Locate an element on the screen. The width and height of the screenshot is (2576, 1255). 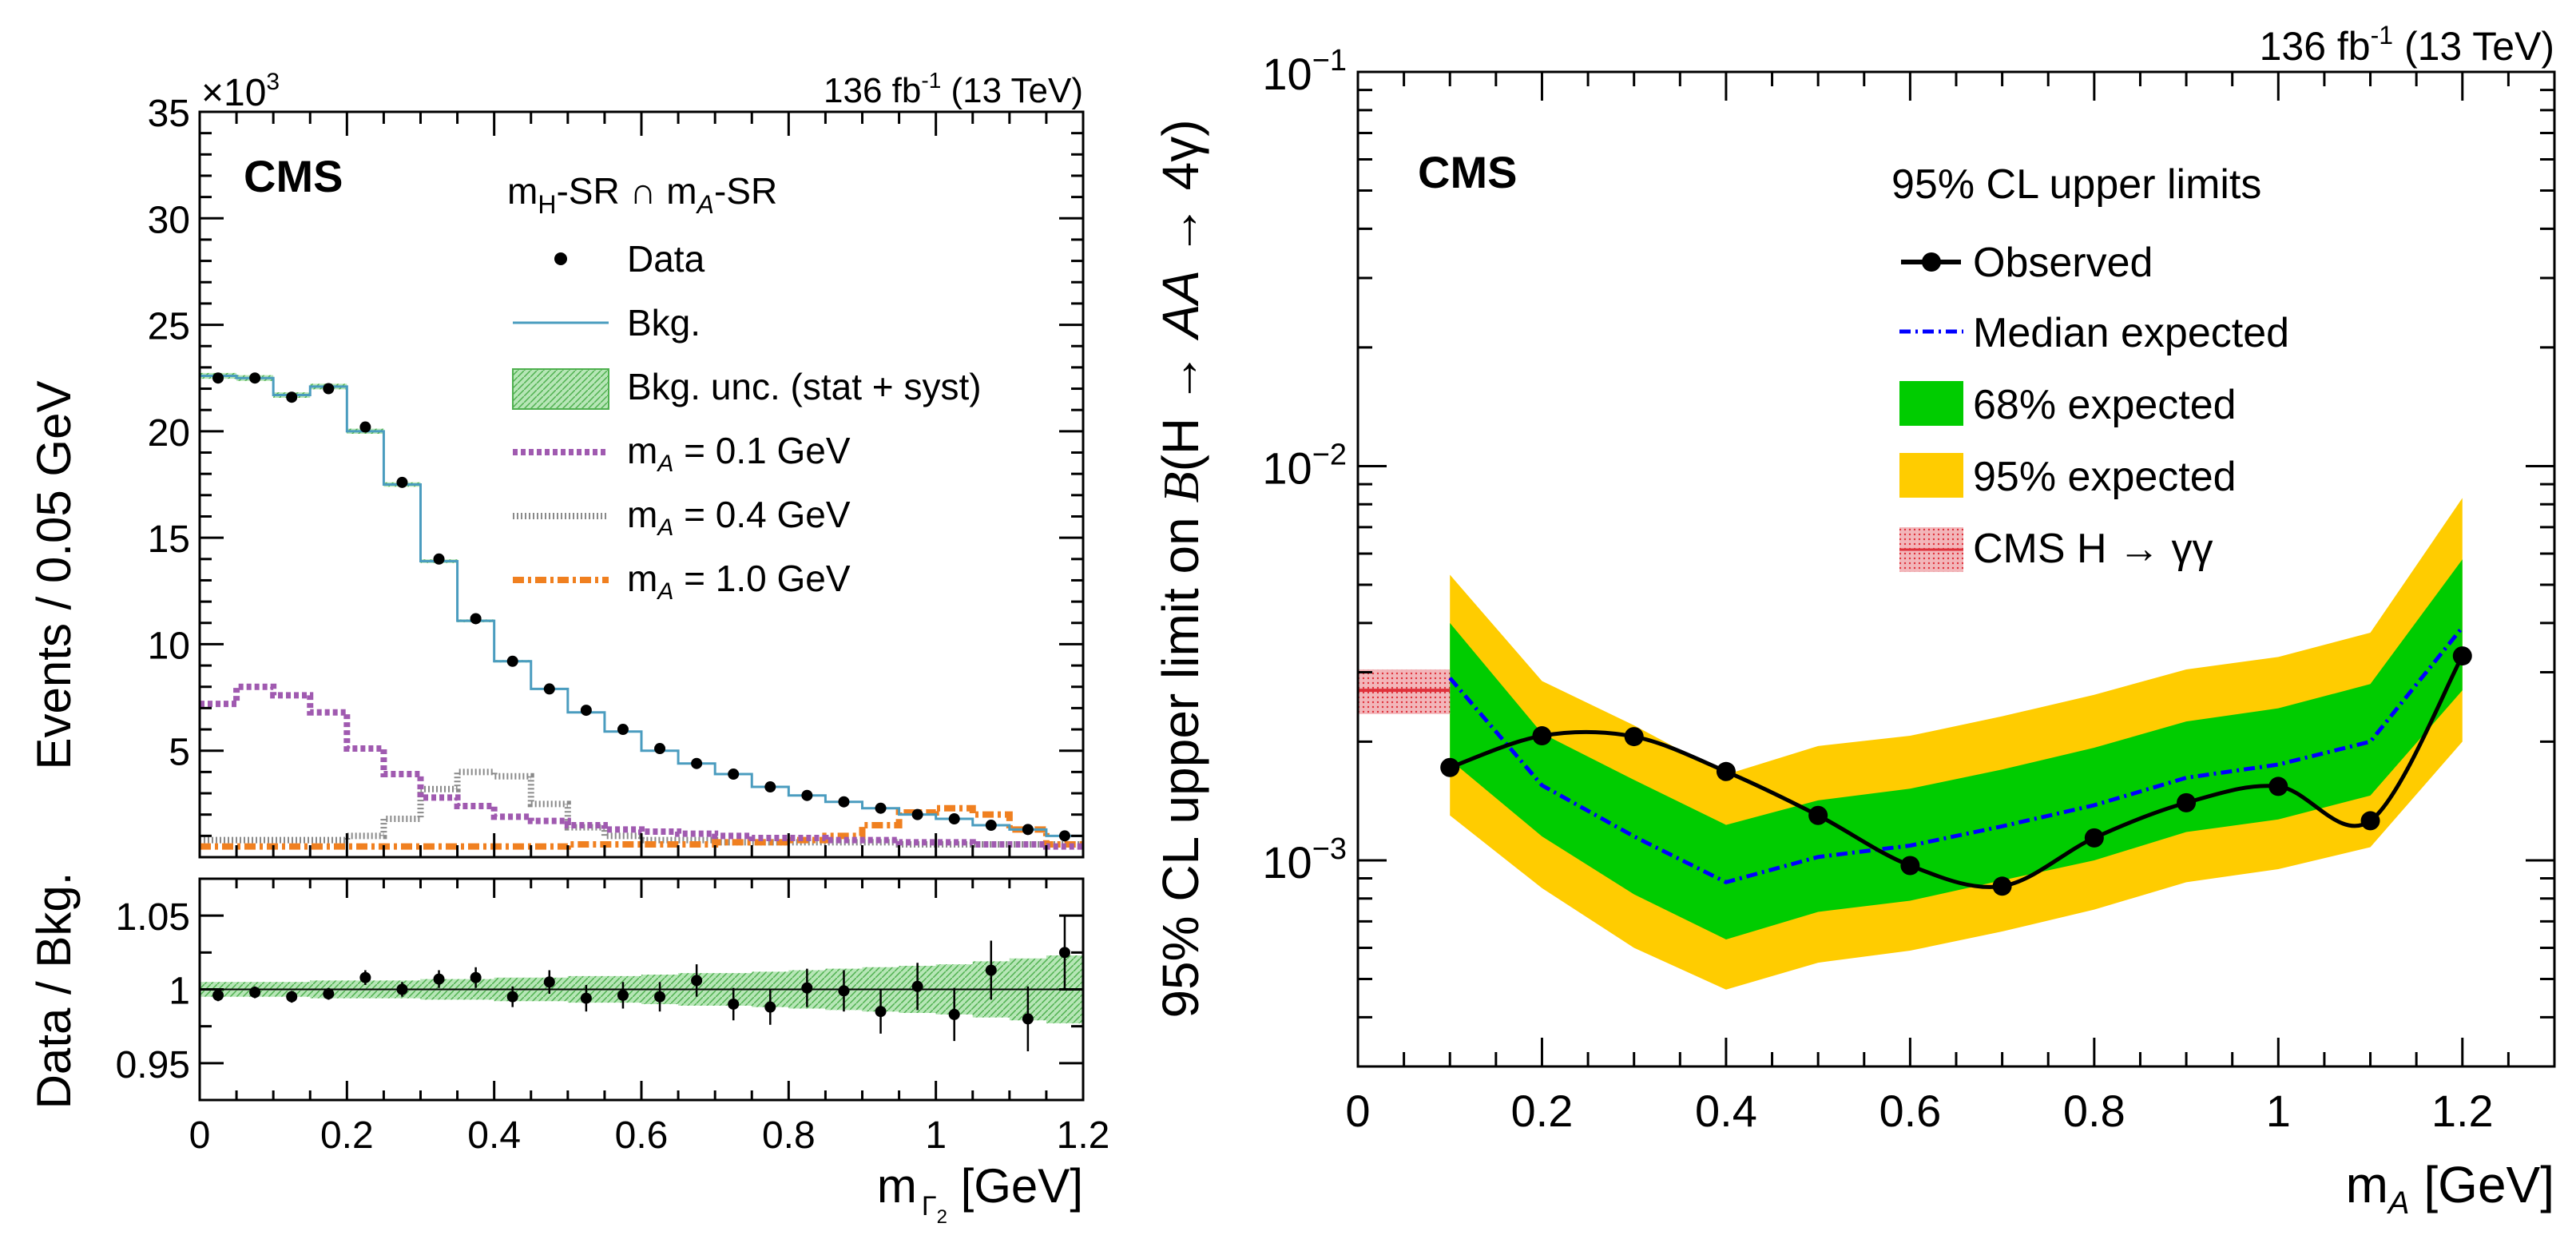
ratio-plot-area is located at coordinates (641, 983).